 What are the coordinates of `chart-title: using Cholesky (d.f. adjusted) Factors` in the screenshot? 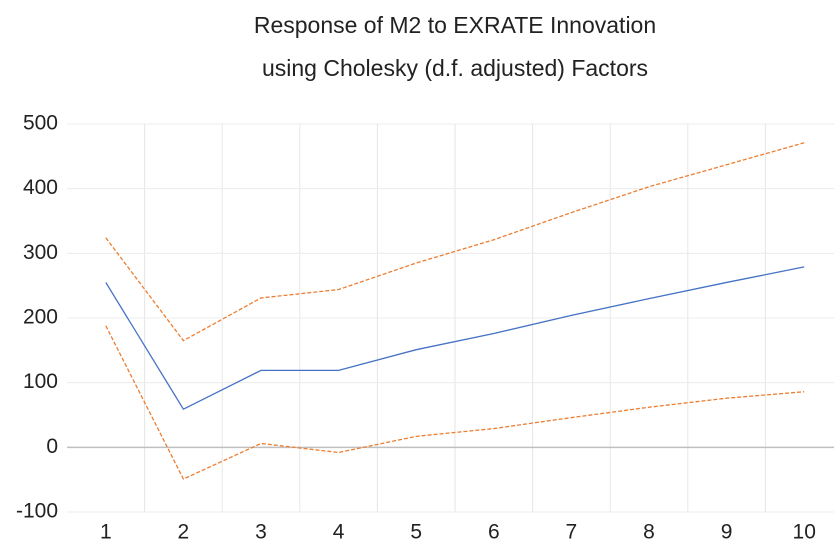 It's located at (455, 68).